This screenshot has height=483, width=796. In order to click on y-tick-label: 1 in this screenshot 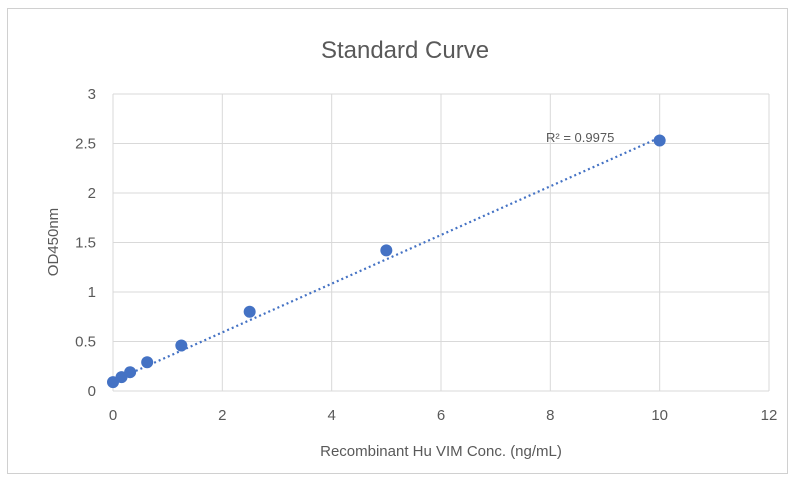, I will do `click(92, 292)`.